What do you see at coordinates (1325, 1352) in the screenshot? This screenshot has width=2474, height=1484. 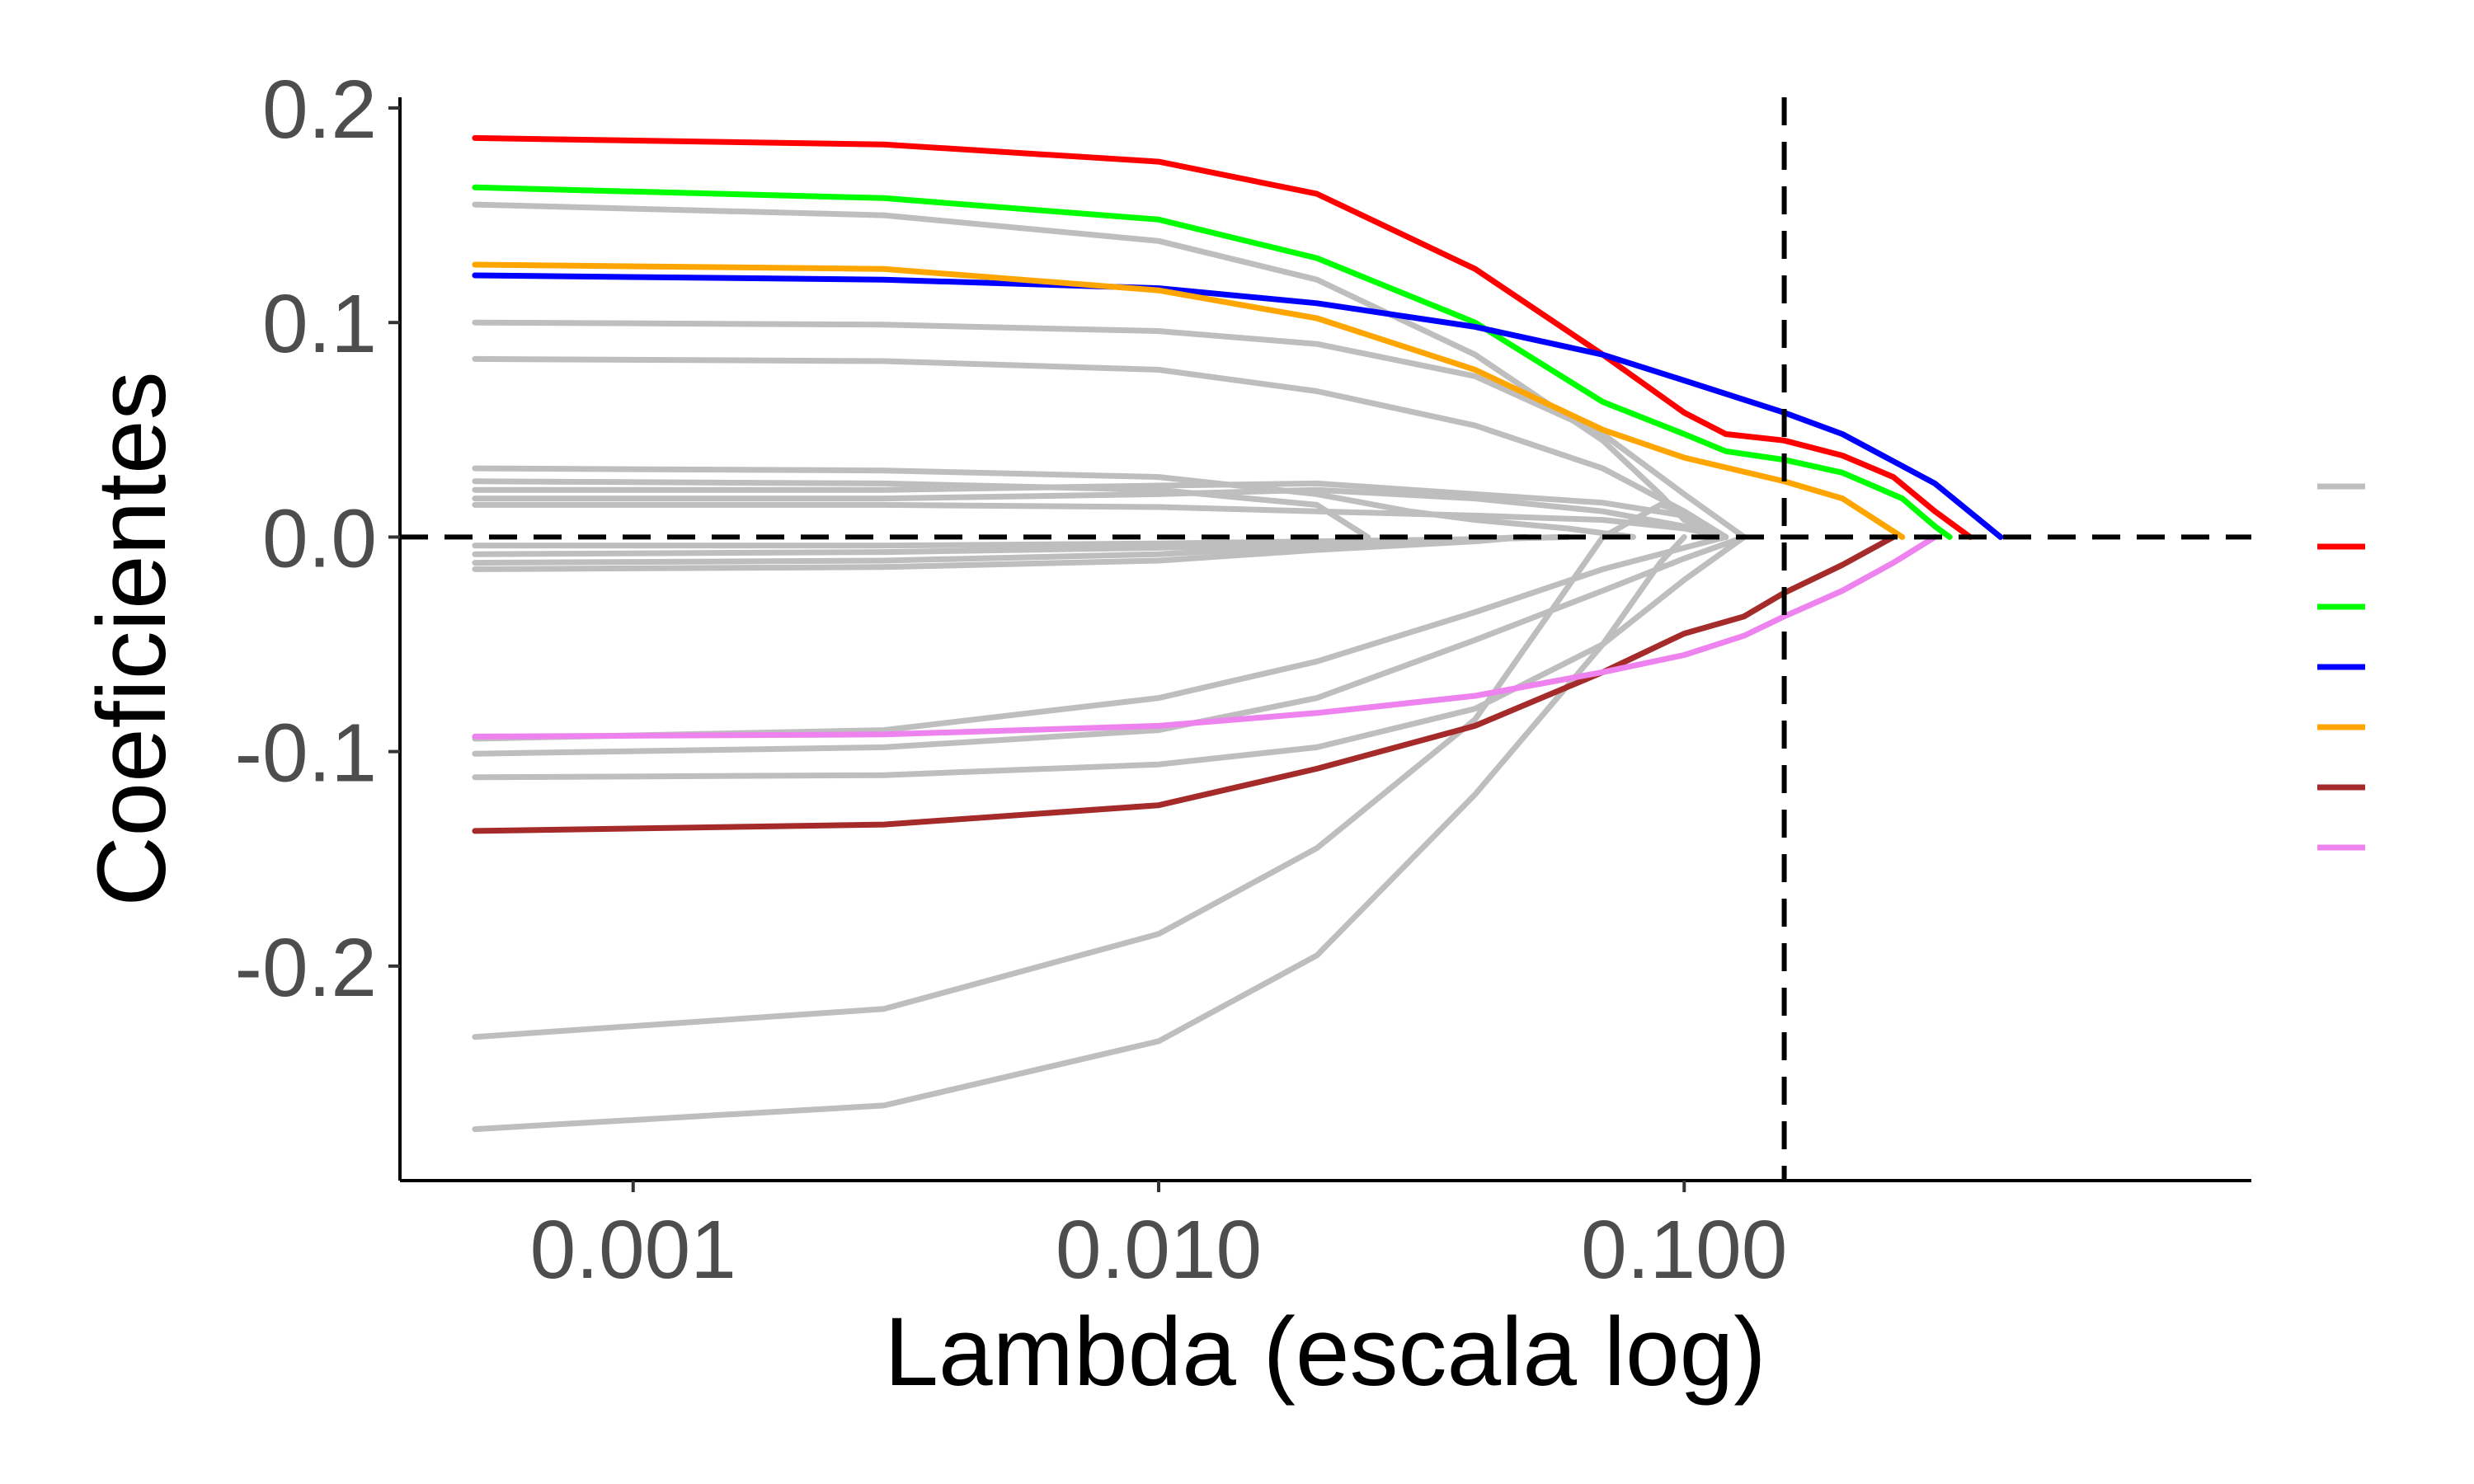 I see `x-axis-title: Lambda (escala log)` at bounding box center [1325, 1352].